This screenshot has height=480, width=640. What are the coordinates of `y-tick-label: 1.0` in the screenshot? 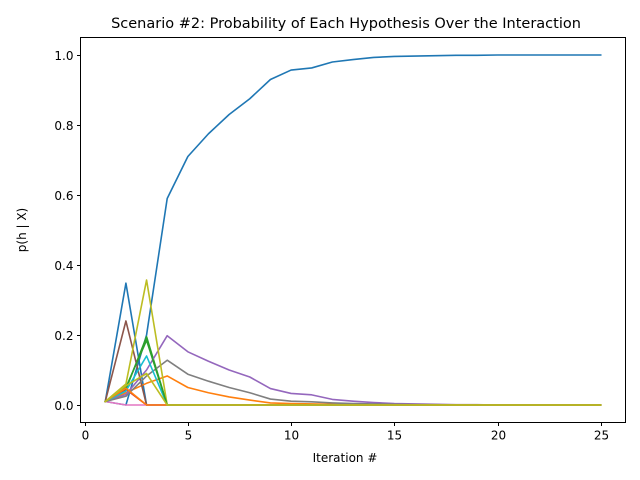 It's located at (63, 56).